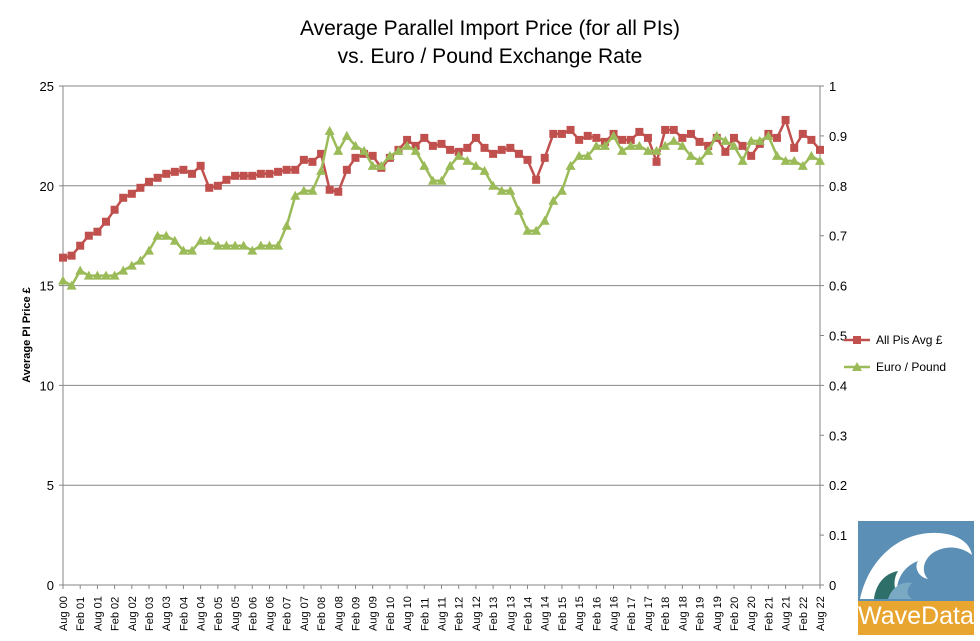  Describe the element at coordinates (339, 613) in the screenshot. I see `x-tick-label: Aug 08` at that location.